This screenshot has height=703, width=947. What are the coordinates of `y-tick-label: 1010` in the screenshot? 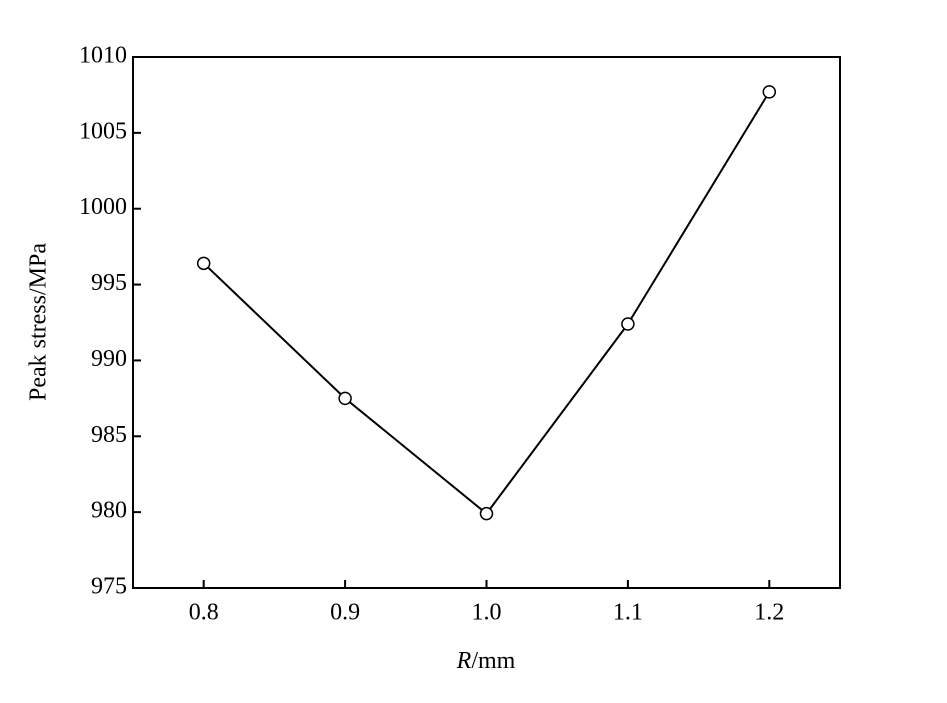 It's located at (103, 56).